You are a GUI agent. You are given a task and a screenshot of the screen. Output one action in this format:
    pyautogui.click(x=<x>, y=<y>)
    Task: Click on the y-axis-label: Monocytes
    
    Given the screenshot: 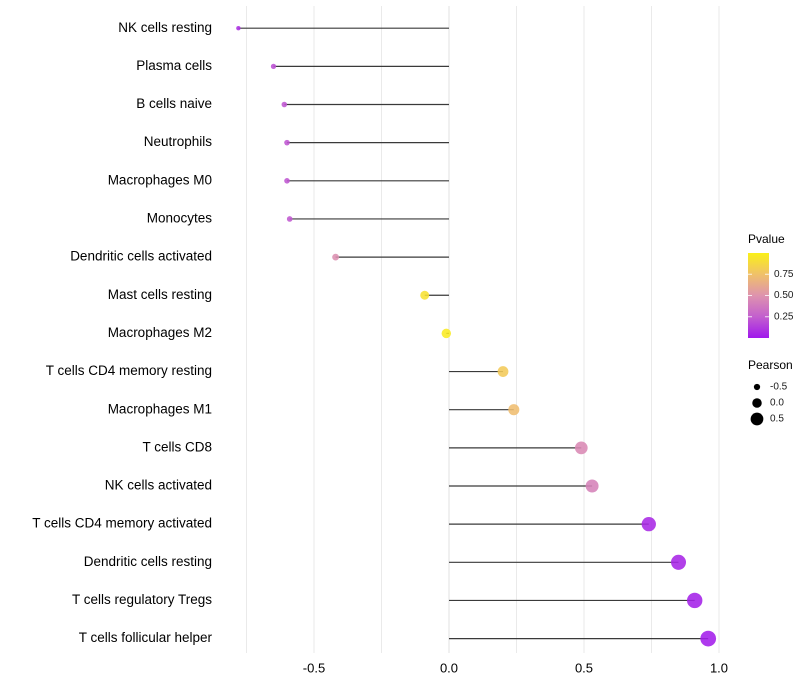 What is the action you would take?
    pyautogui.click(x=180, y=218)
    